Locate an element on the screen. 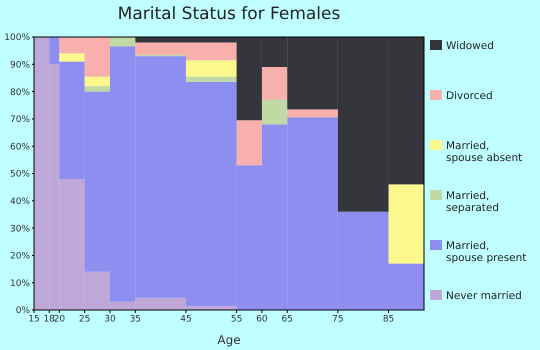  y-tick-label: 30% is located at coordinates (20, 229).